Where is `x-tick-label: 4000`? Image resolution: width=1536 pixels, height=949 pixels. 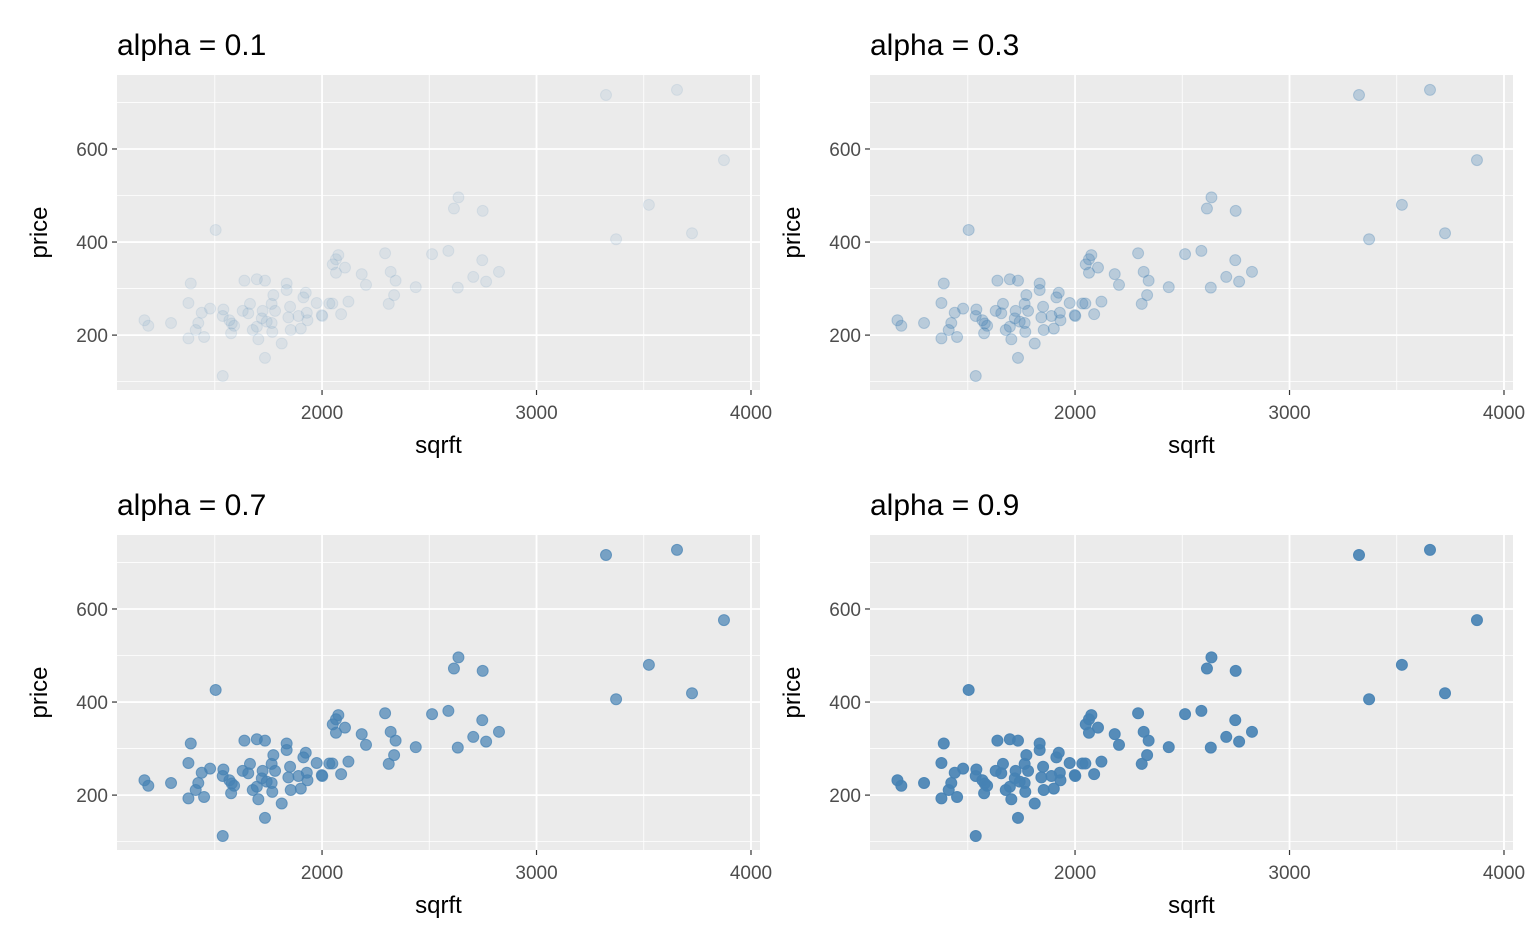 x-tick-label: 4000 is located at coordinates (751, 873).